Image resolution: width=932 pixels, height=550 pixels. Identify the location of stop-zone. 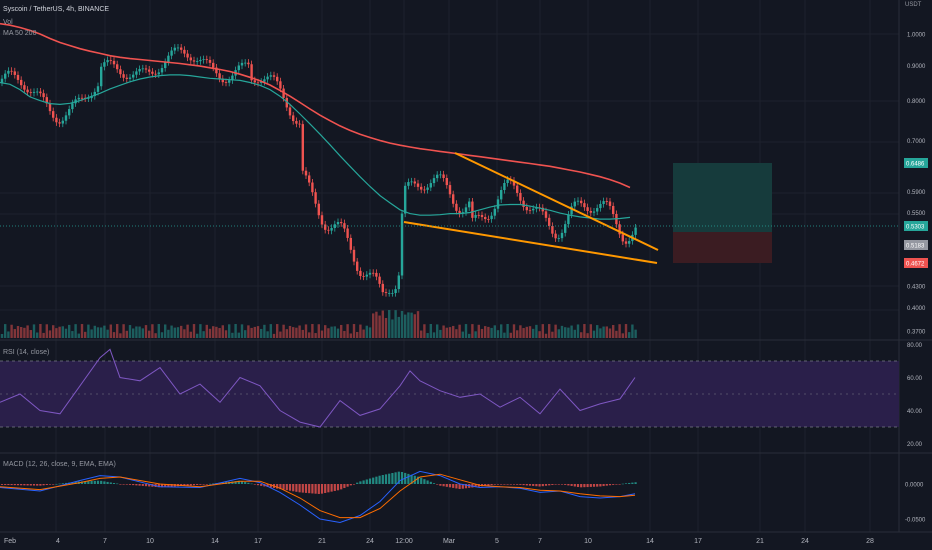
(722, 247).